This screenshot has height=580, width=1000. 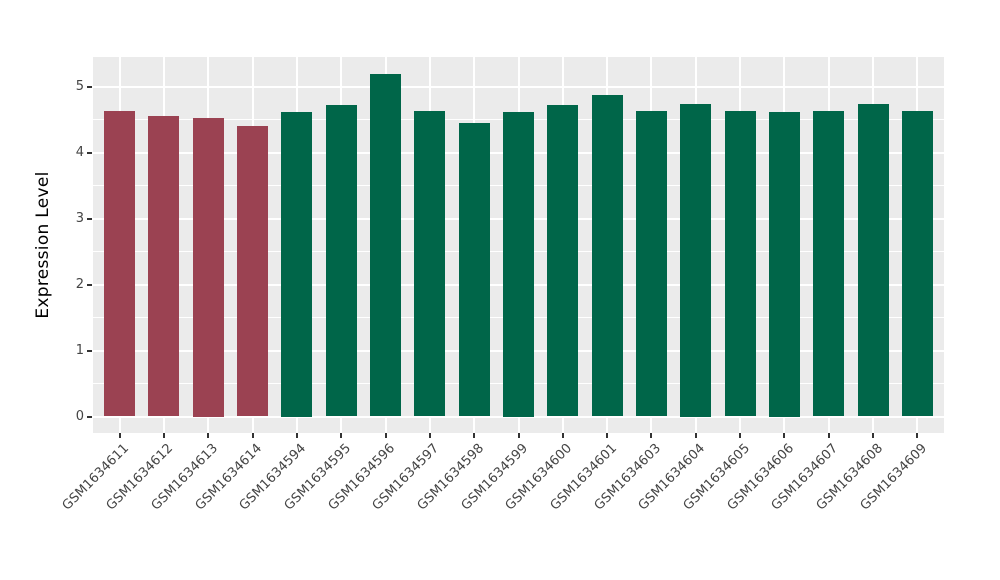 What do you see at coordinates (297, 264) in the screenshot?
I see `bar-GSM1634594` at bounding box center [297, 264].